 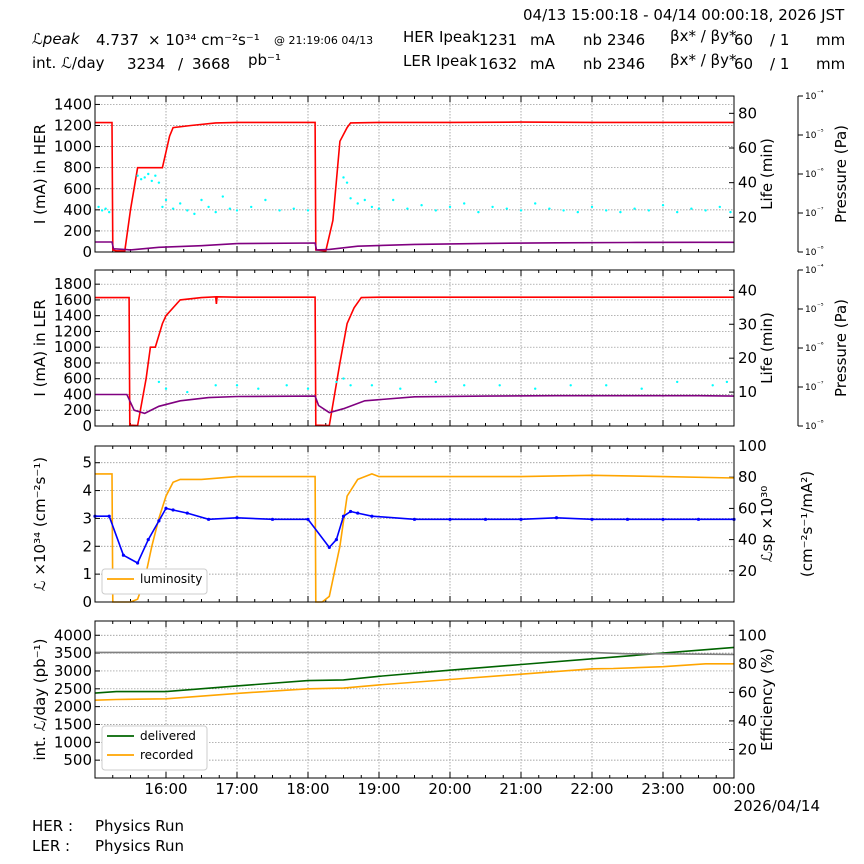 I want to click on ler-ipeak-unit: mA, so click(x=542, y=64).